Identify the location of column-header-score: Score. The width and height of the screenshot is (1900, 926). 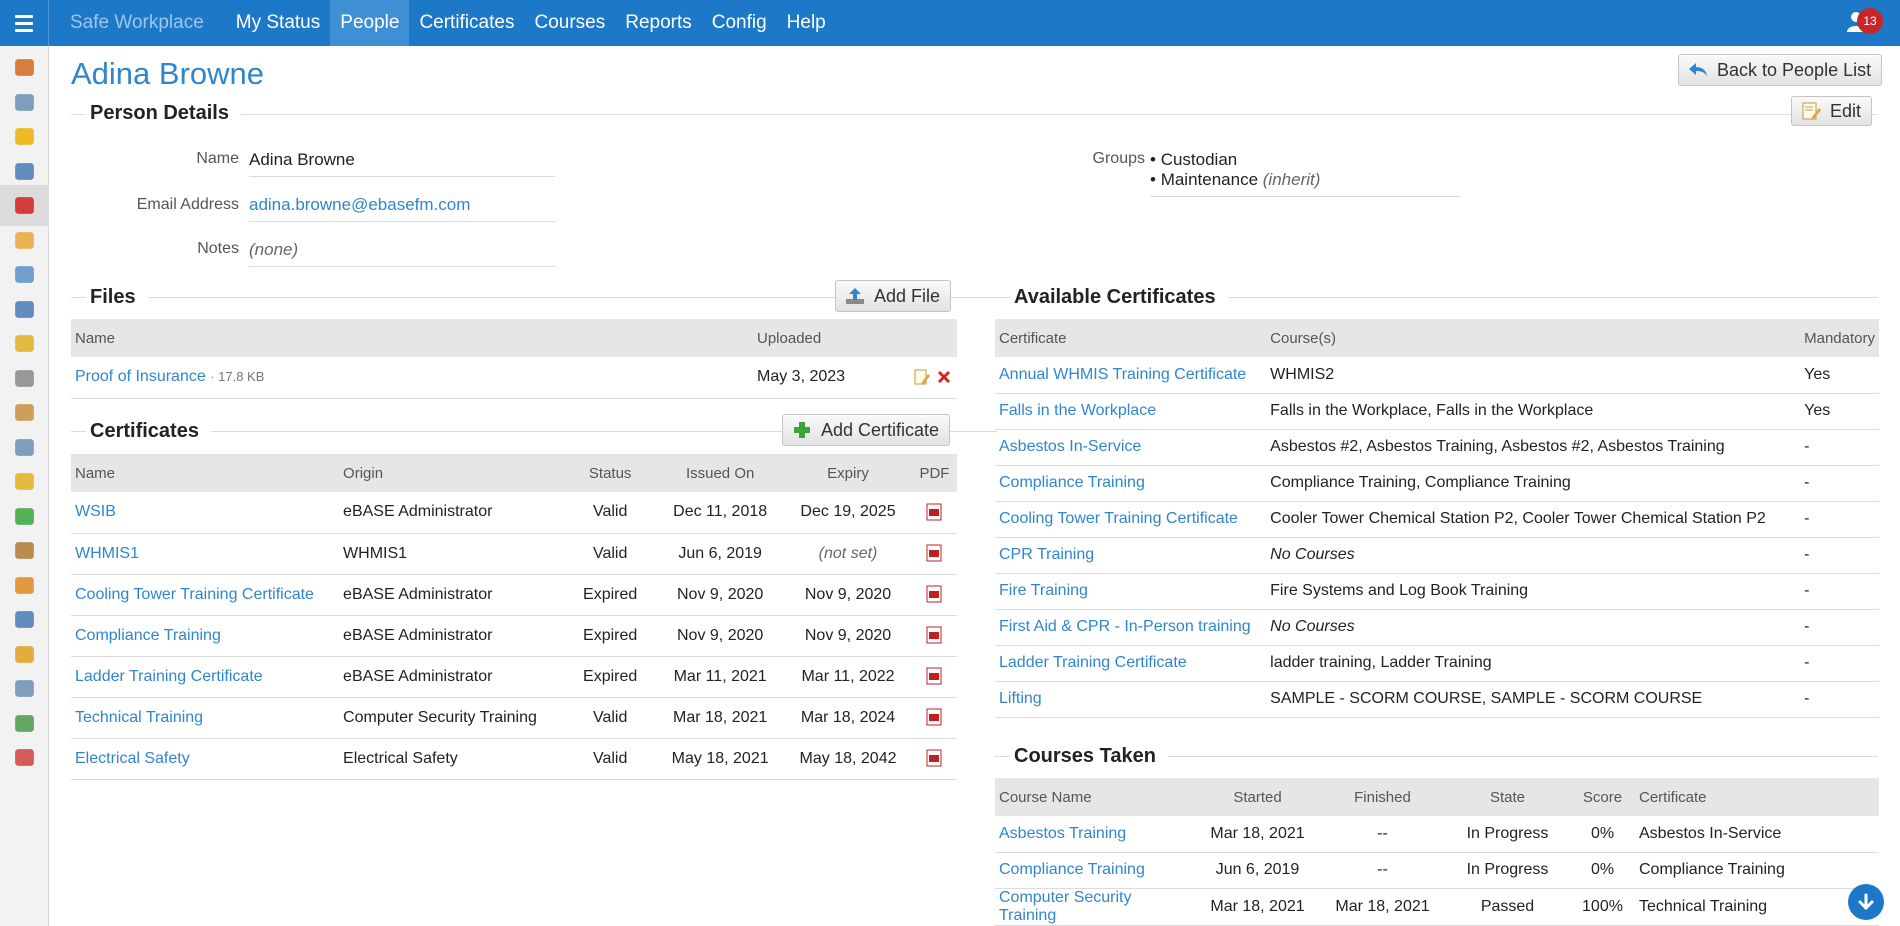
(1602, 797).